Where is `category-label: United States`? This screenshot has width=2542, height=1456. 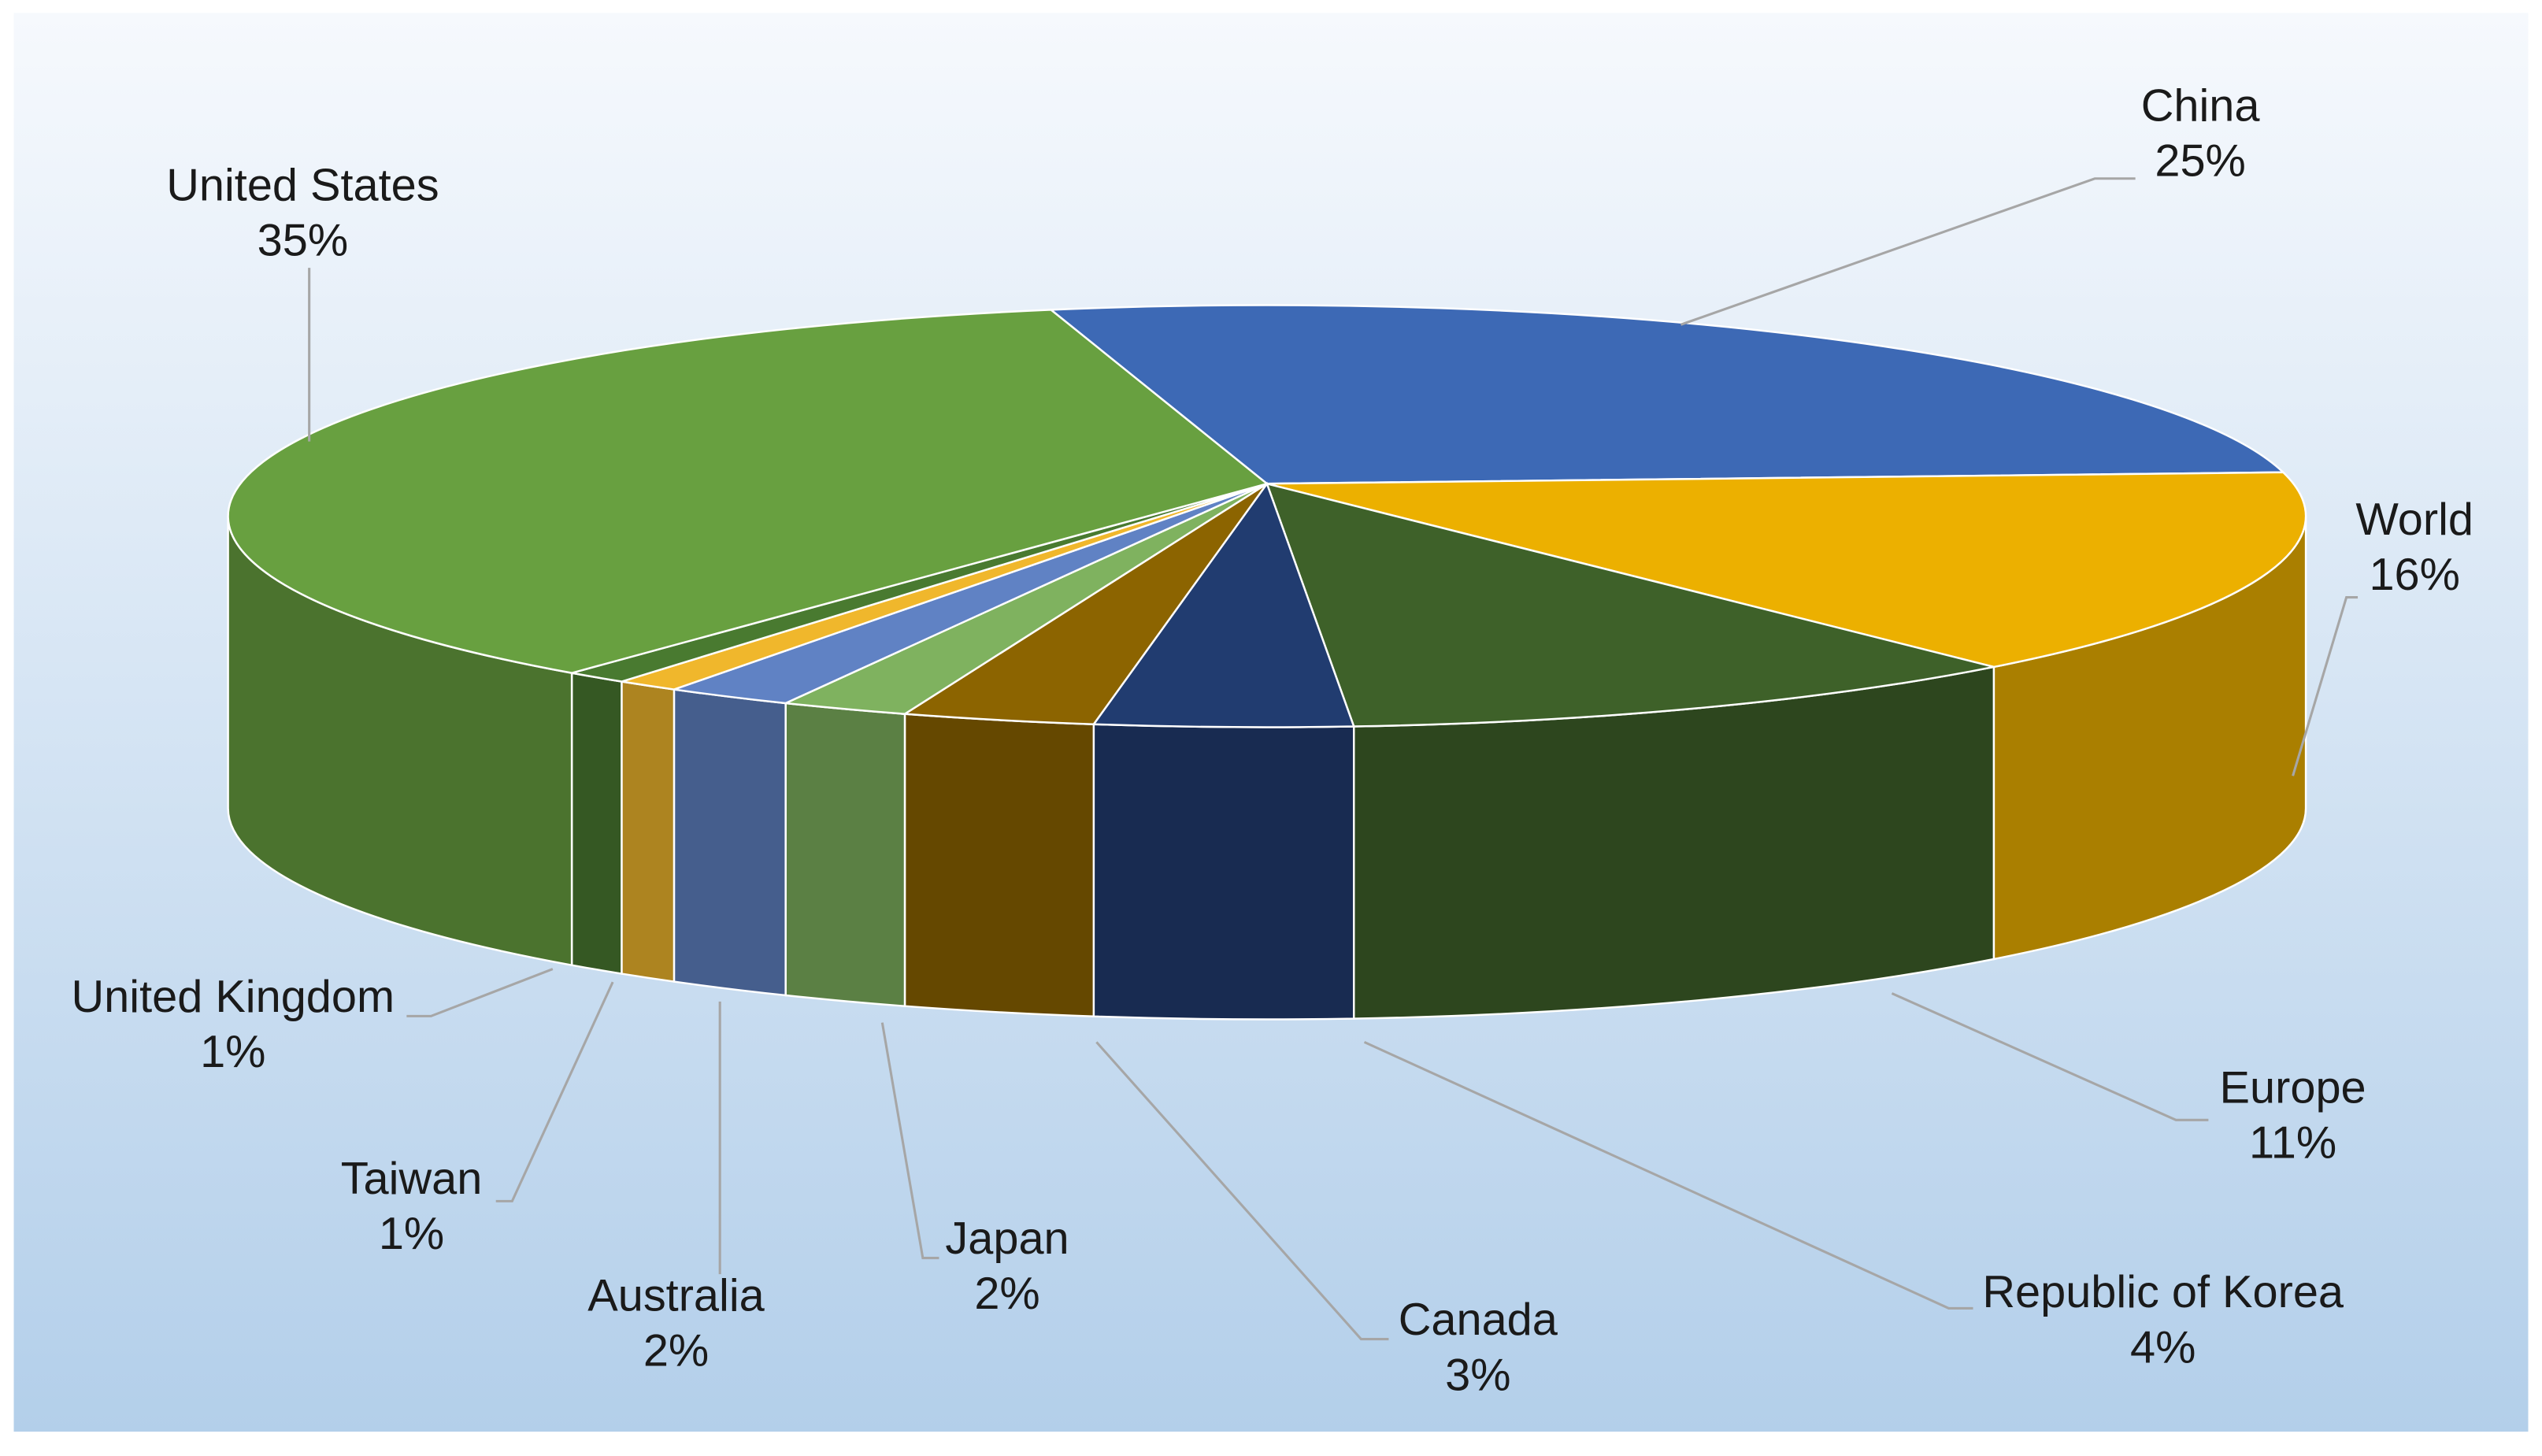
category-label: United States is located at coordinates (302, 185).